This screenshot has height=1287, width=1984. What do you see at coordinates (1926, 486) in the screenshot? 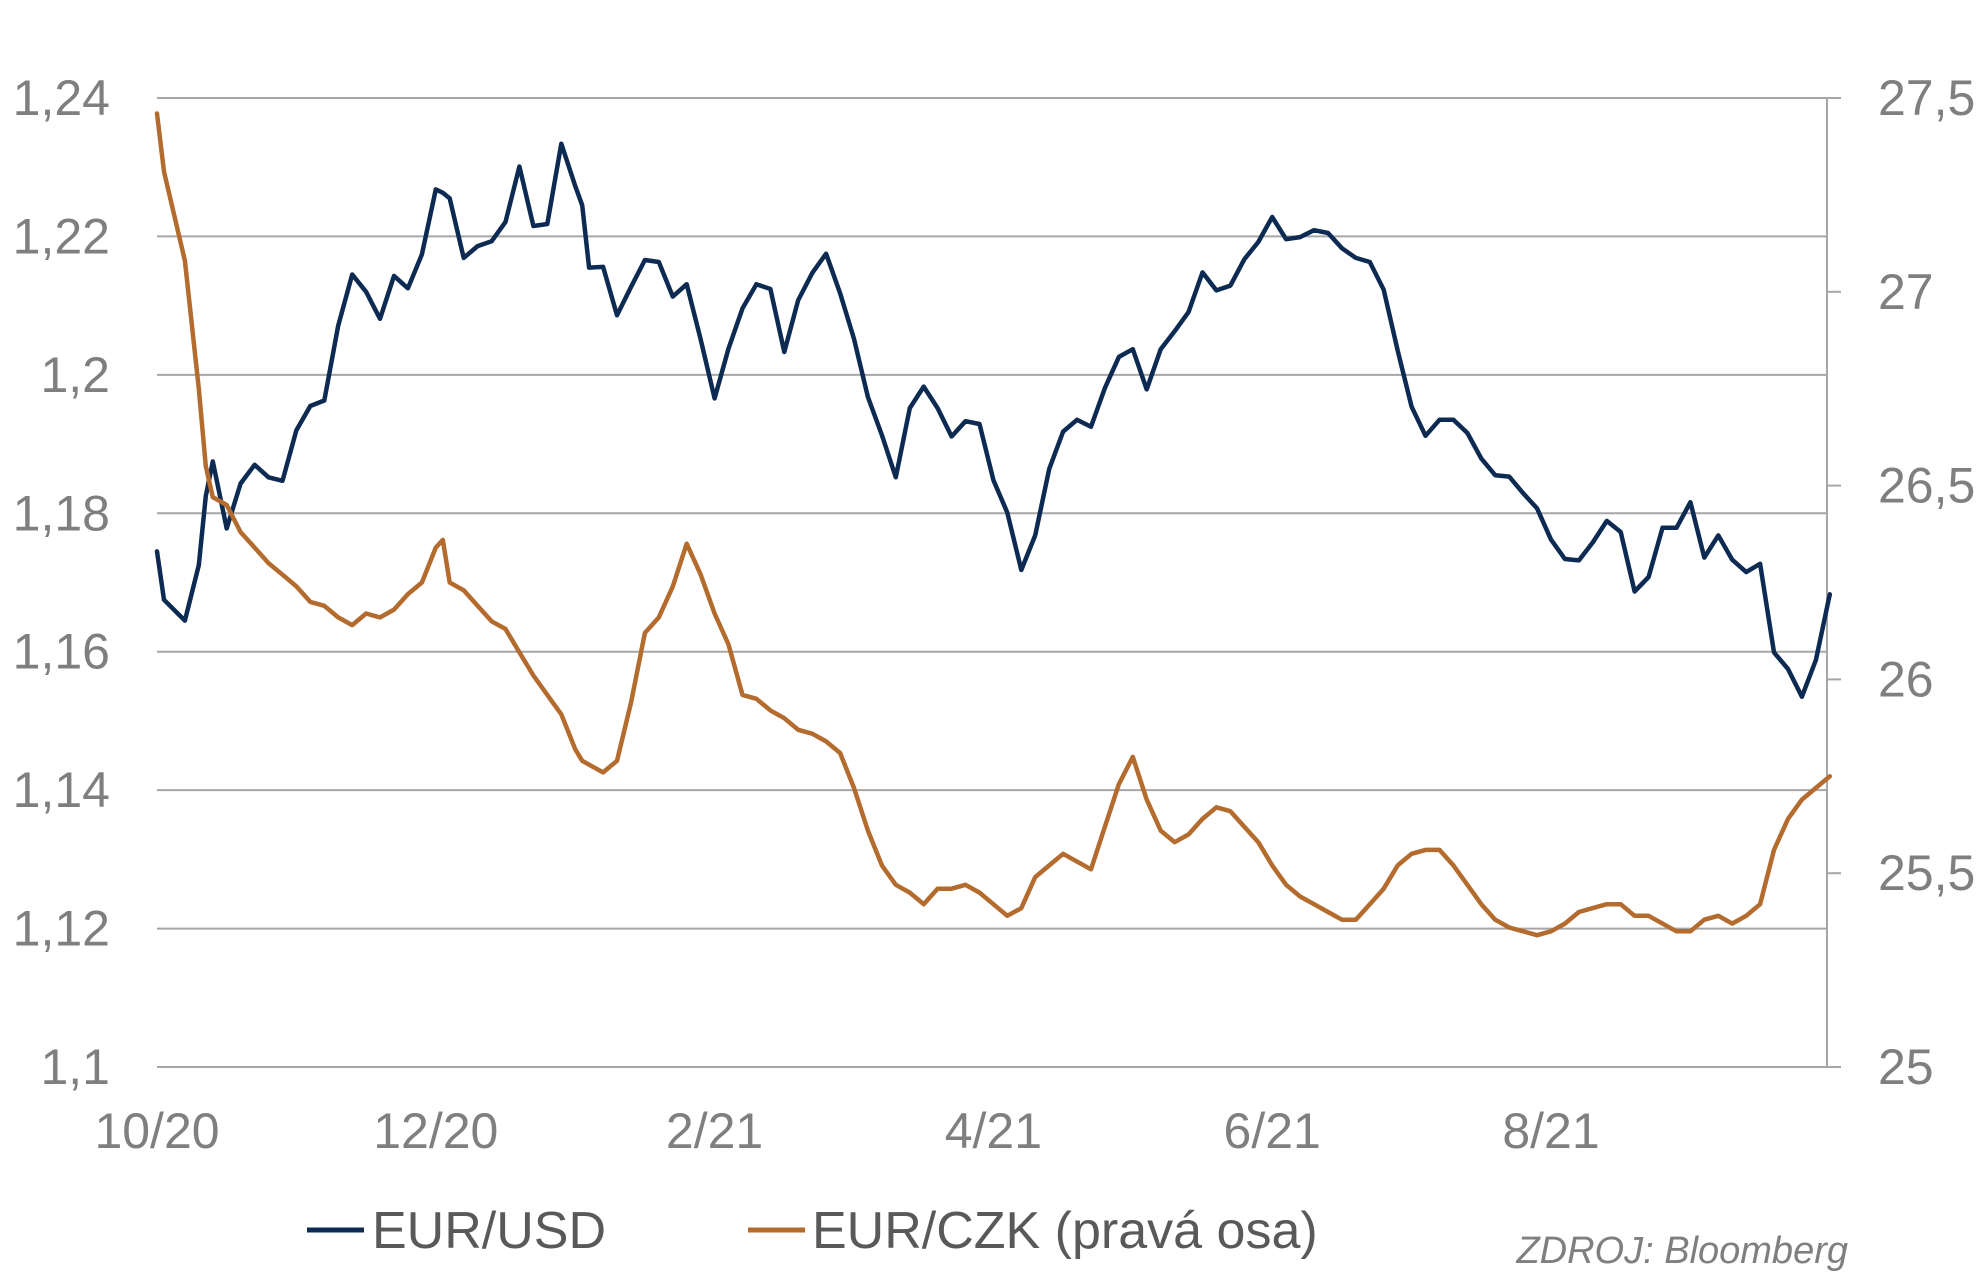
I see `right-tick-label: 26,5` at bounding box center [1926, 486].